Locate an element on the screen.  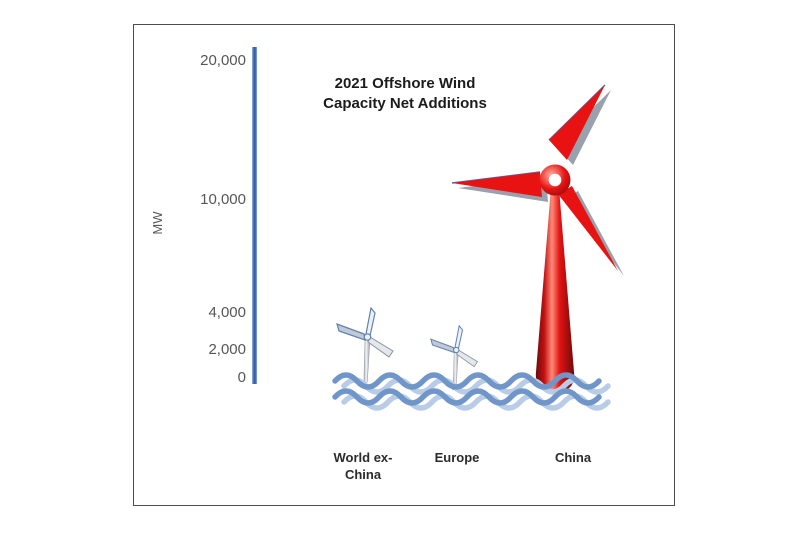
y-tick-label-4000: 4,000 is located at coordinates (227, 312).